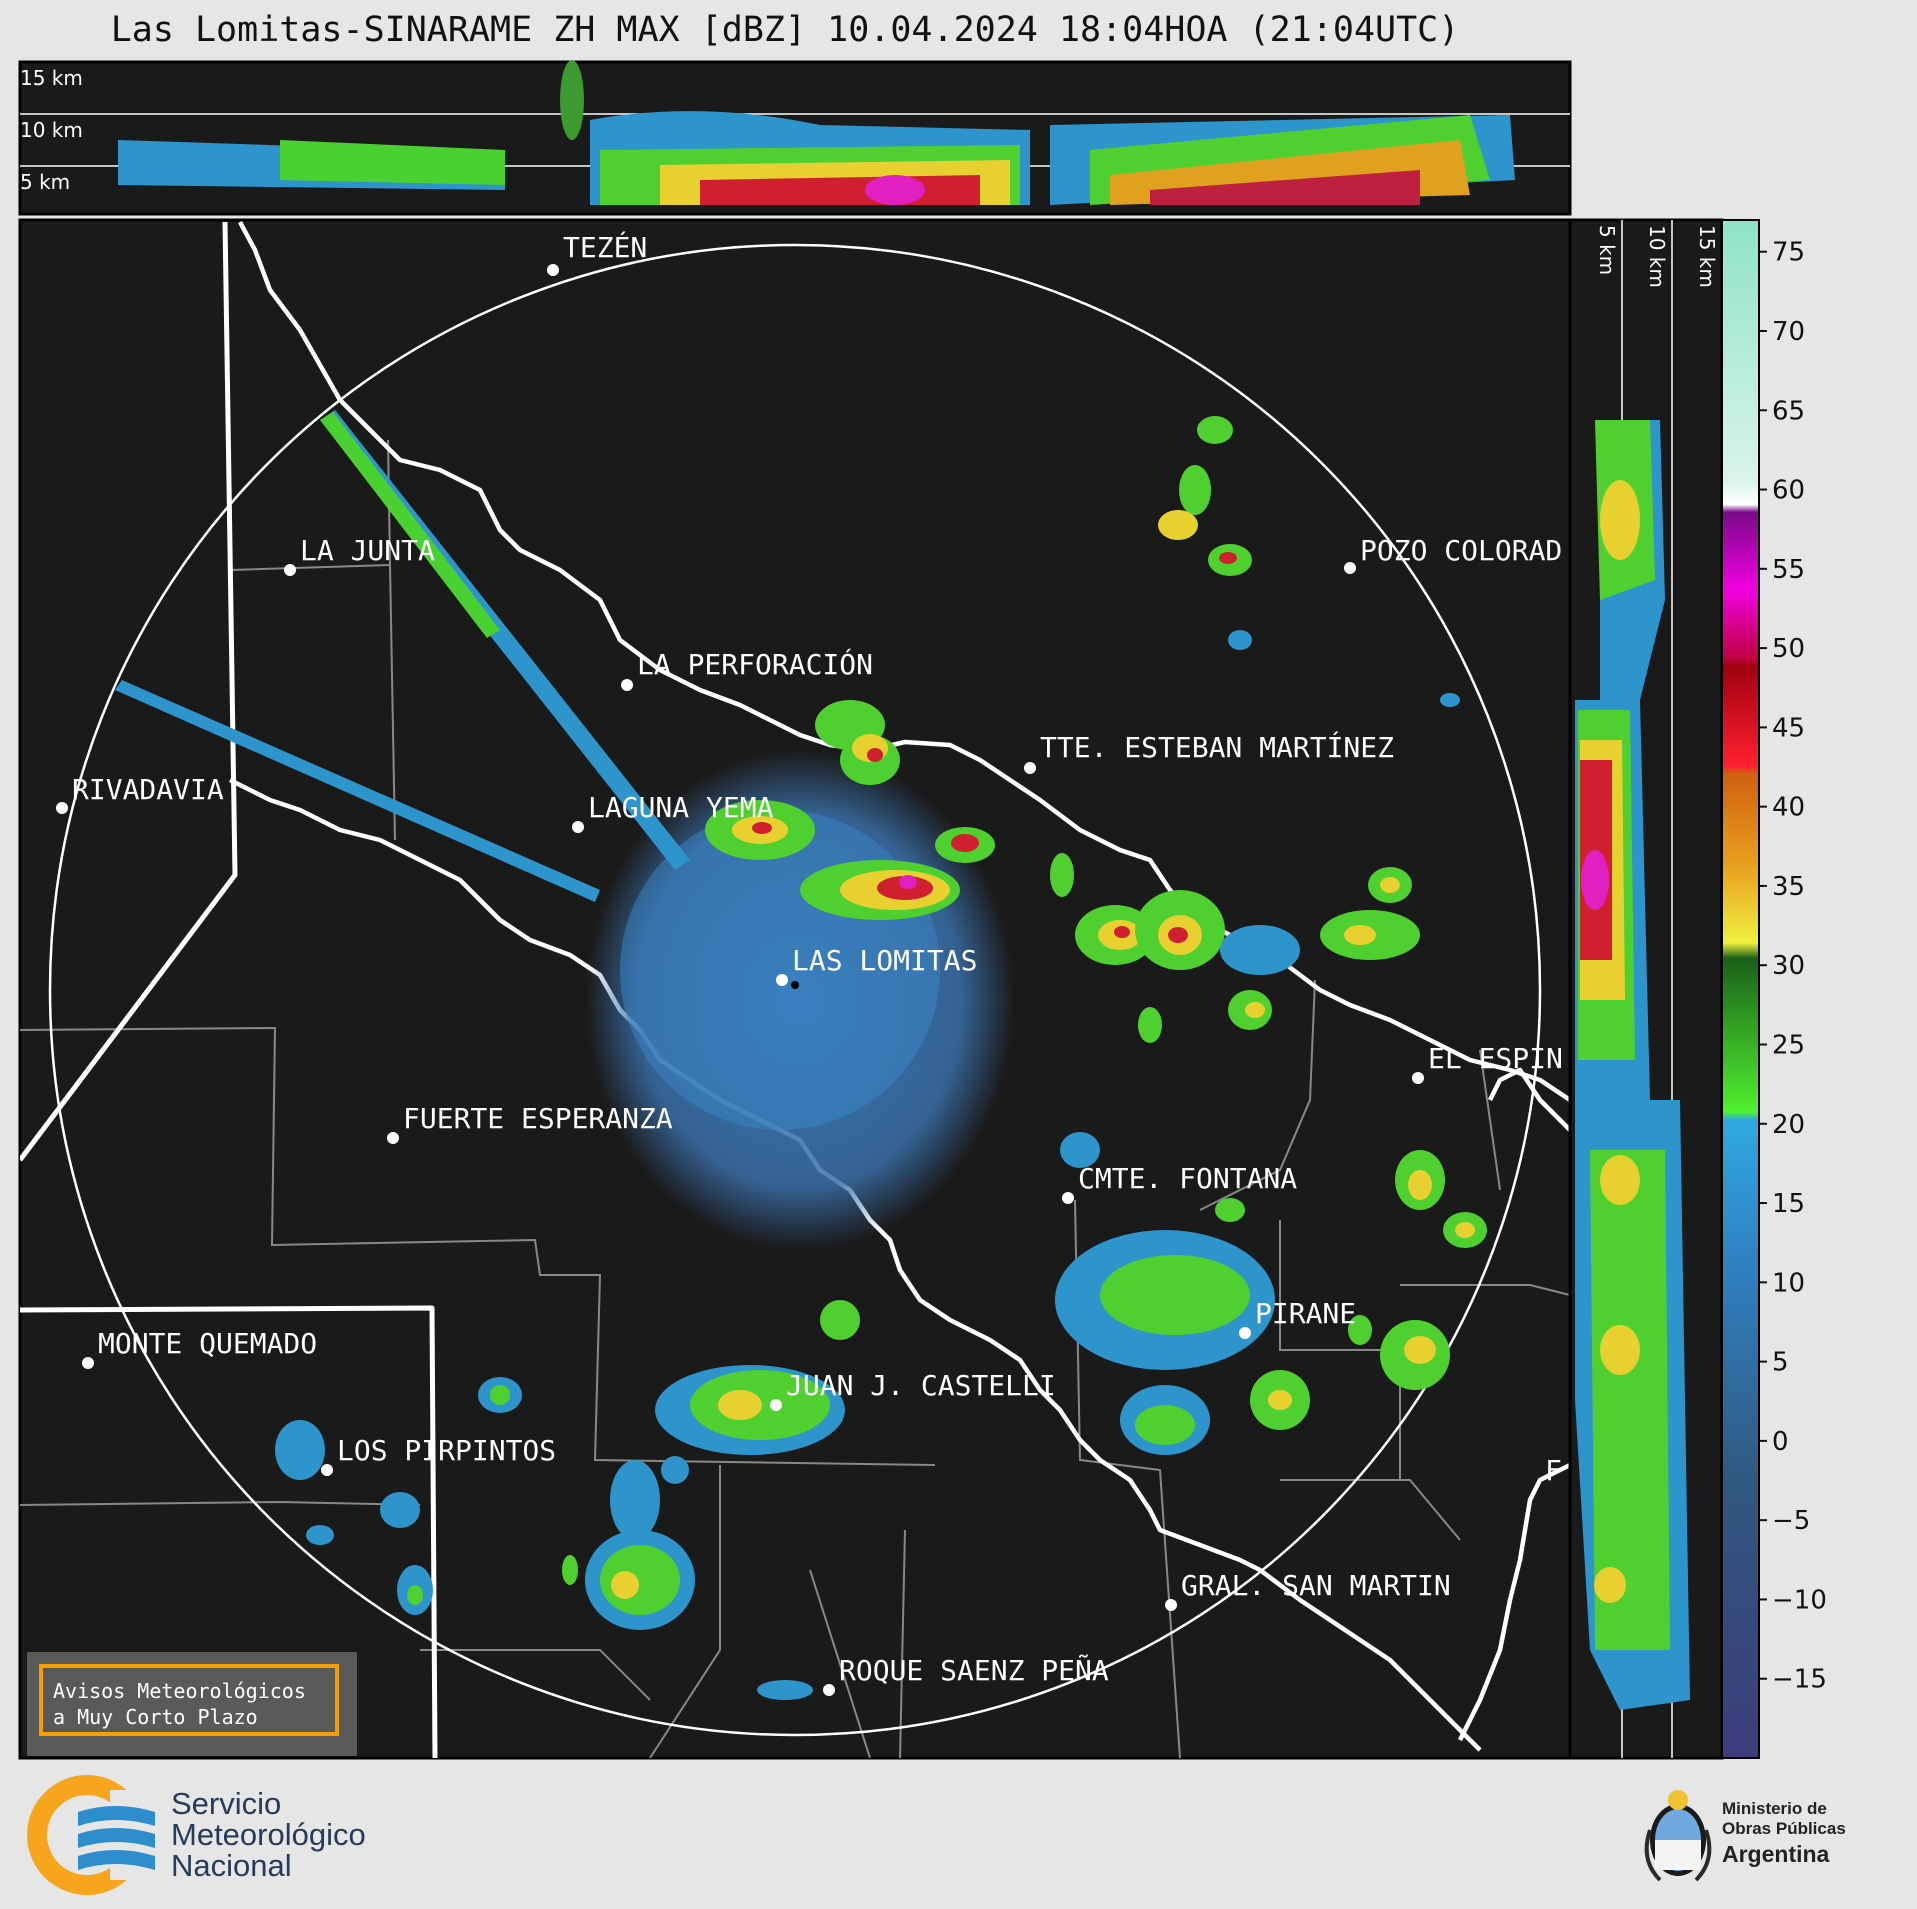 This screenshot has width=1917, height=1909. What do you see at coordinates (1461, 550) in the screenshot?
I see `place-label-pozo-colorado: POZO COLORAD` at bounding box center [1461, 550].